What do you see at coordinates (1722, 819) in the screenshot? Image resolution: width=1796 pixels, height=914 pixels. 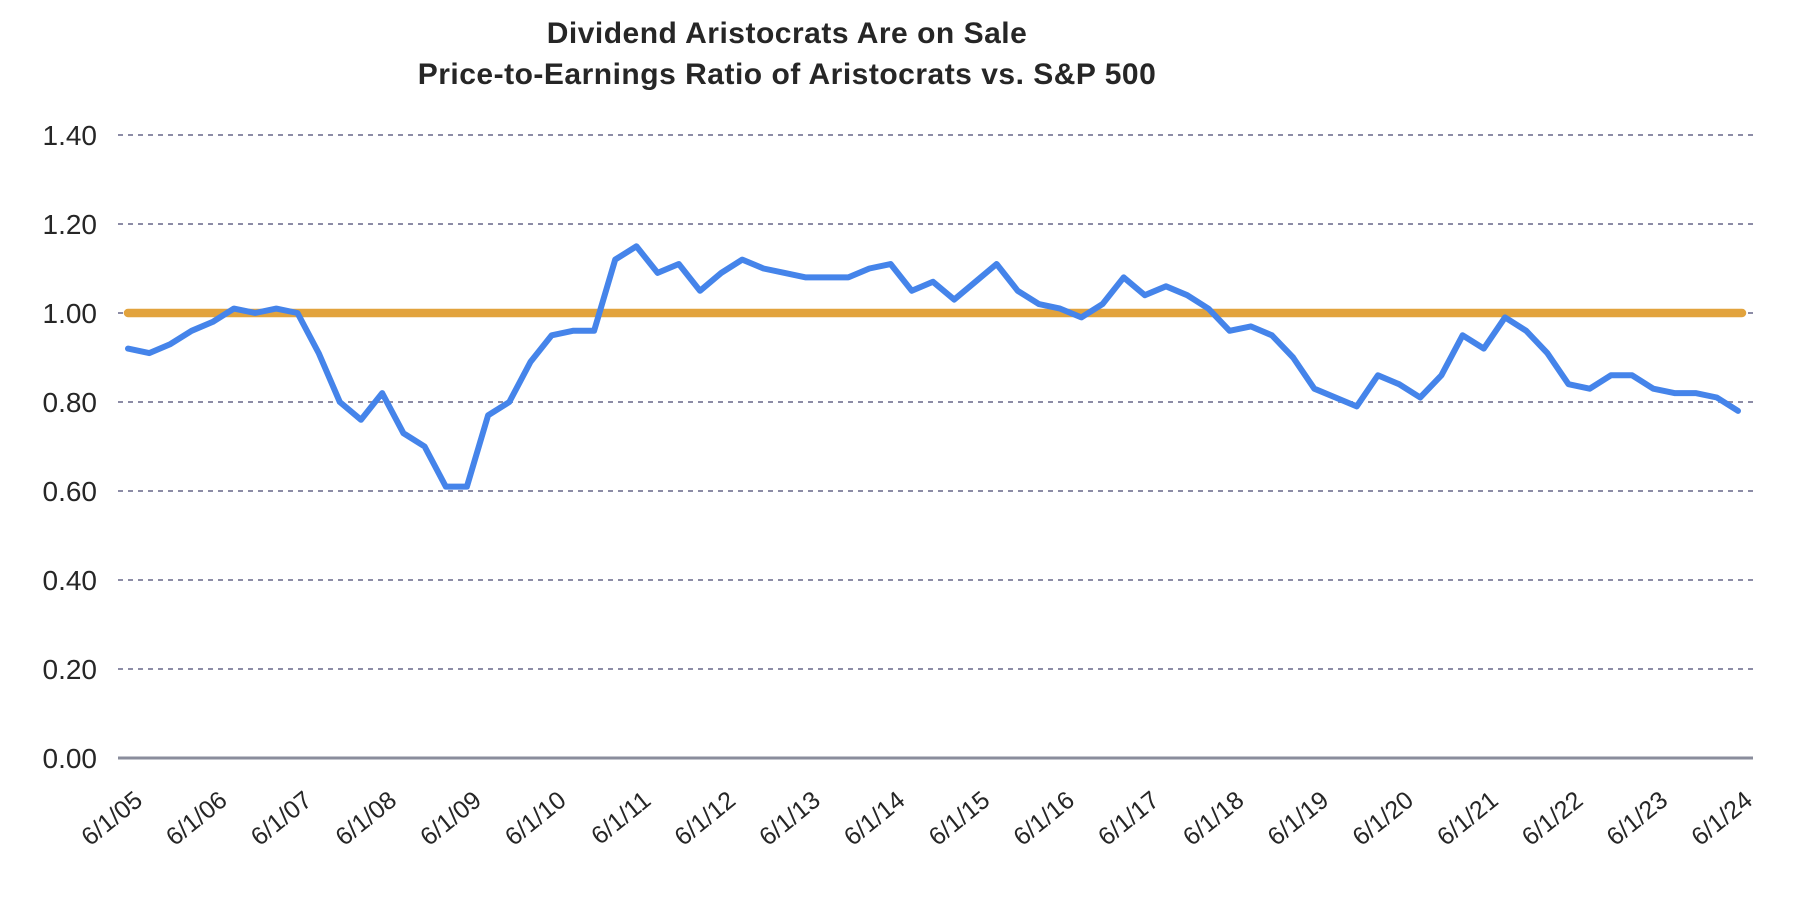 I see `x-axis-label-6-1-24: 6/1/24` at bounding box center [1722, 819].